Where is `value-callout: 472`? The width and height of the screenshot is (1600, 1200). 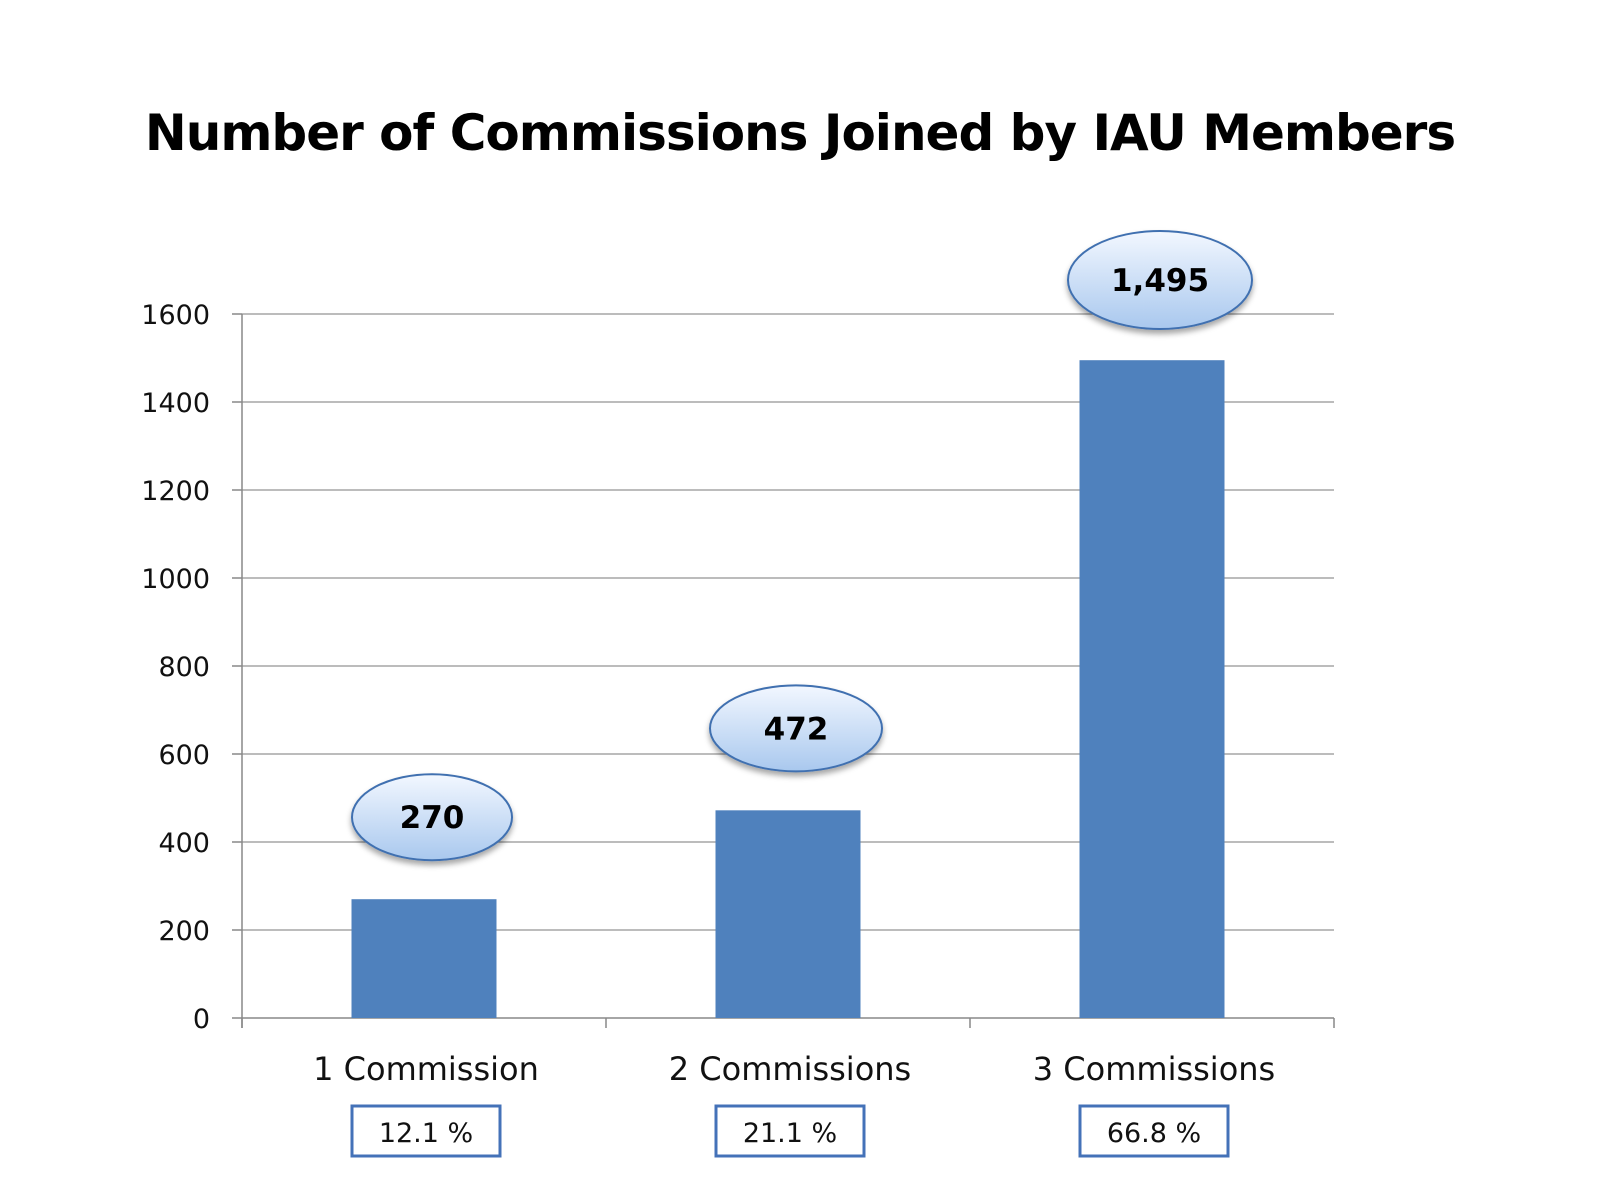 value-callout: 472 is located at coordinates (796, 728).